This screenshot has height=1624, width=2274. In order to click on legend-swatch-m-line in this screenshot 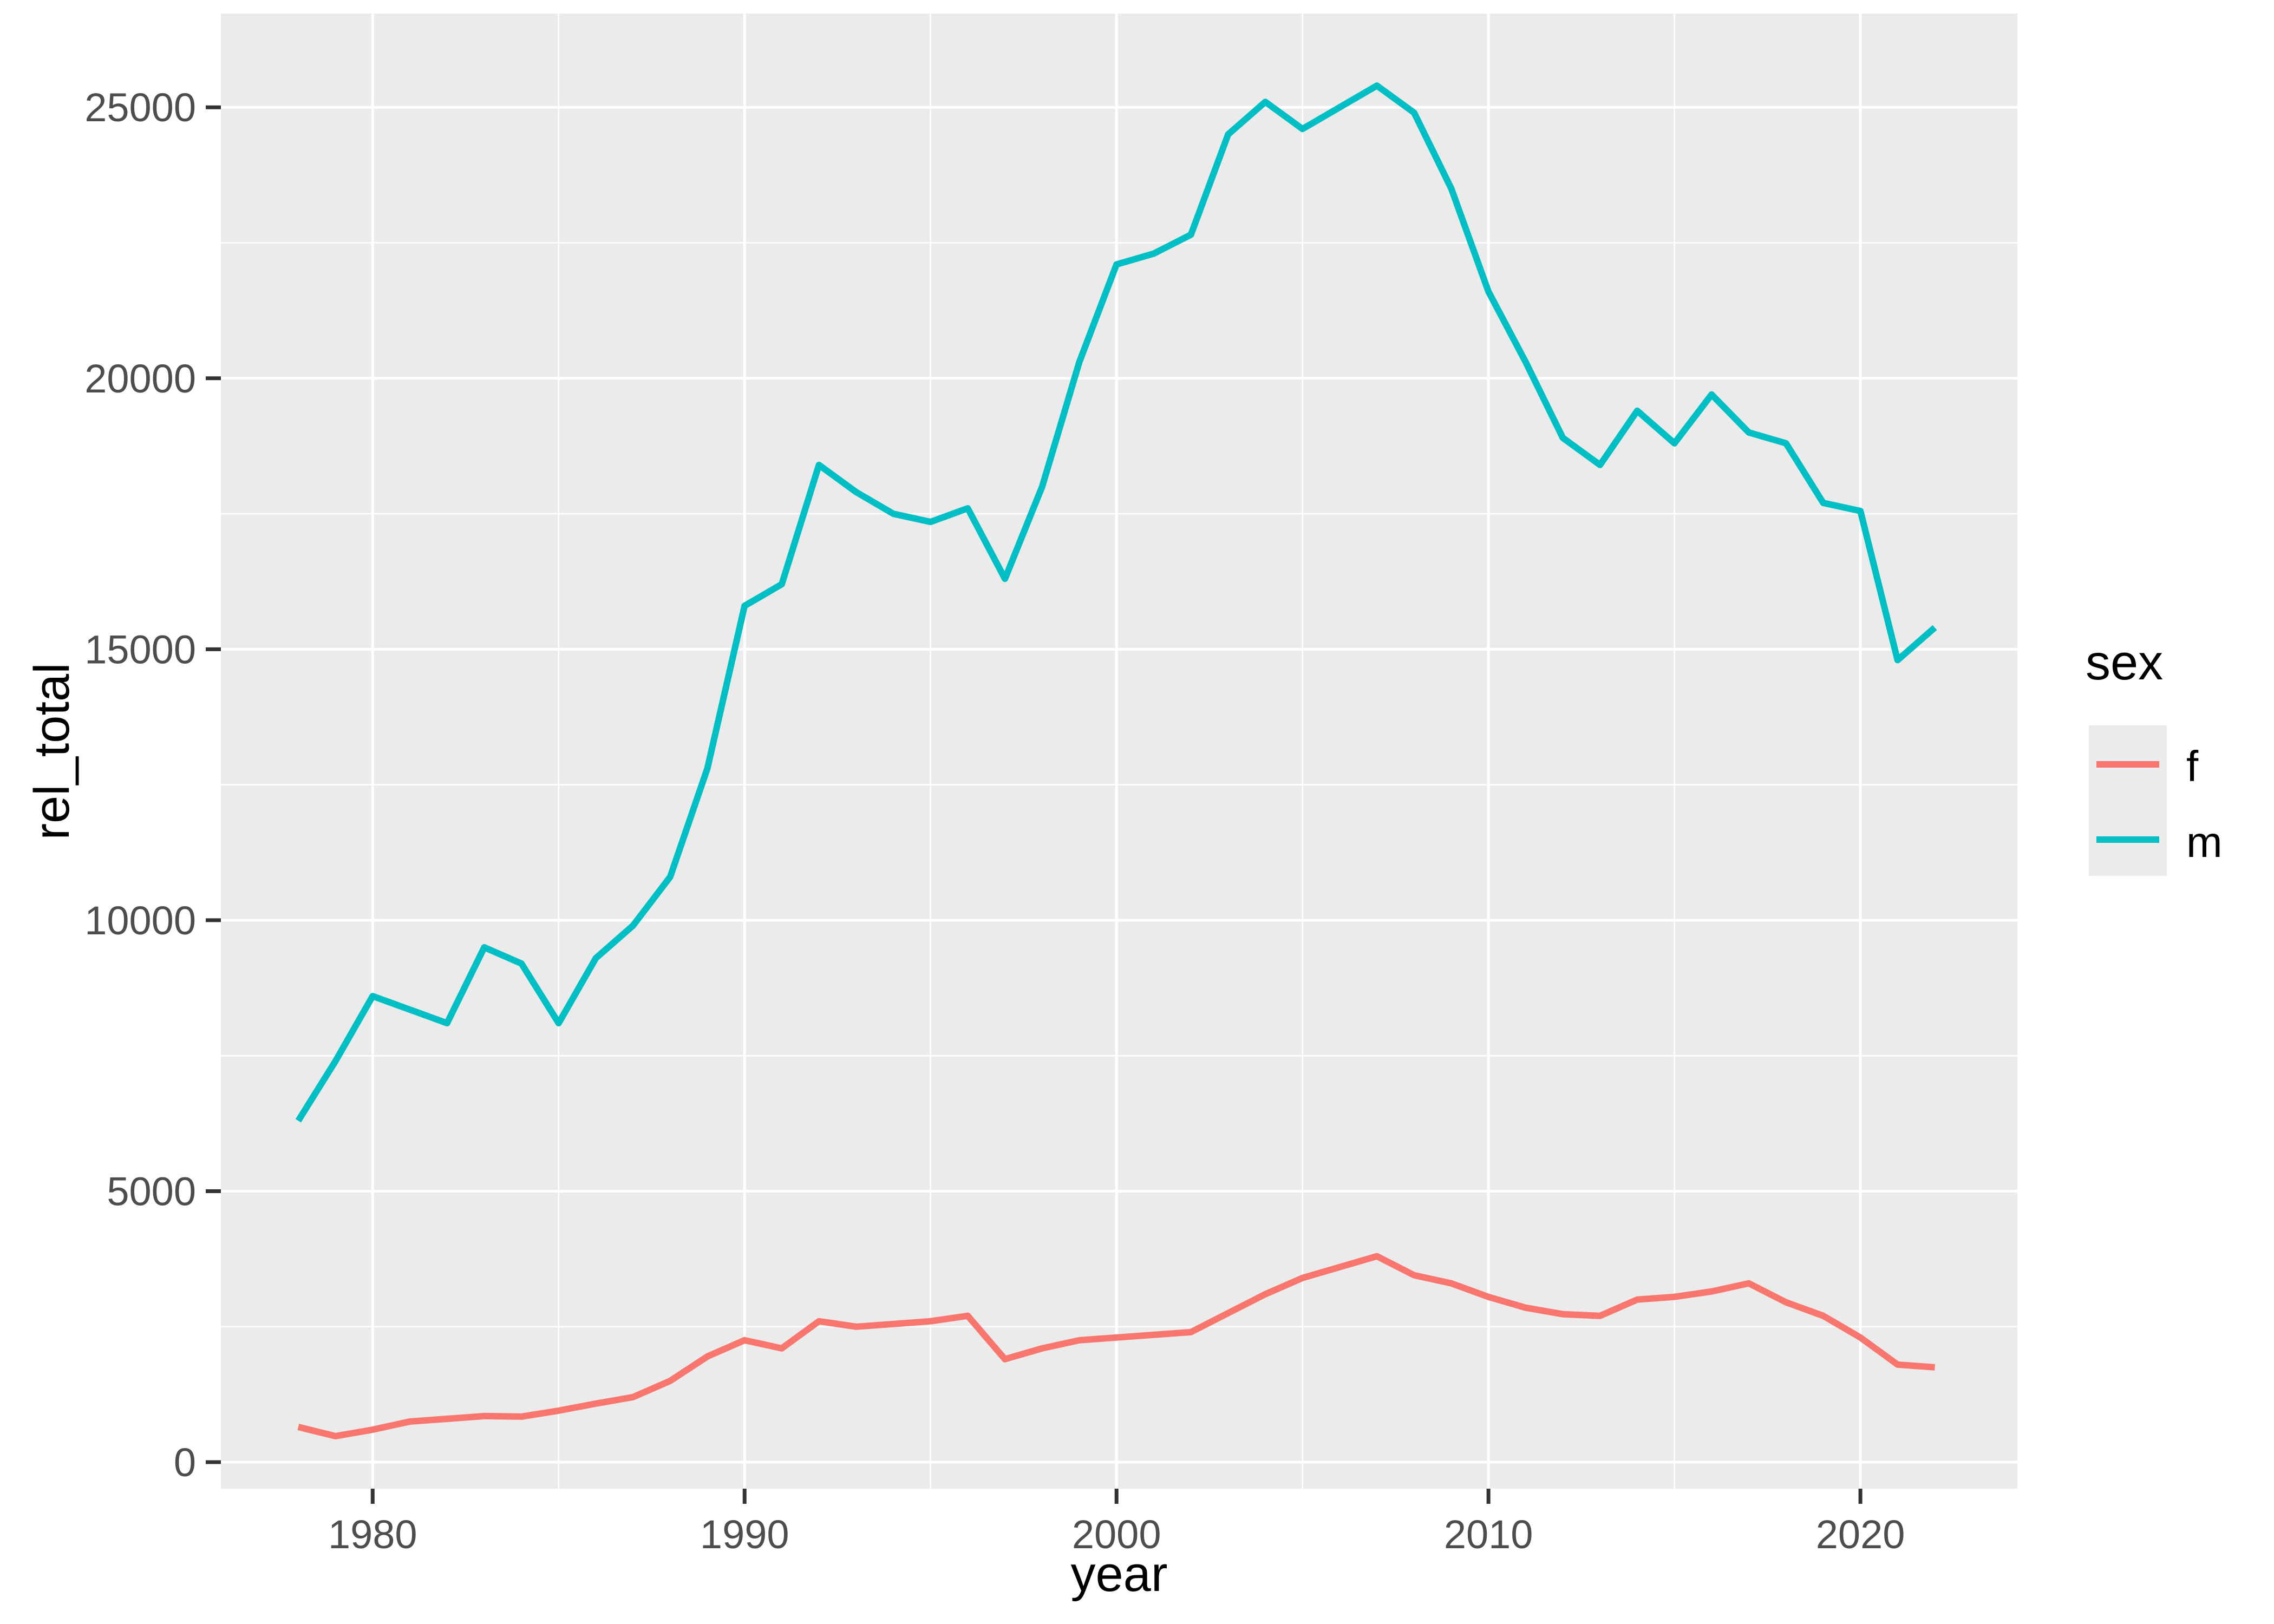, I will do `click(2128, 839)`.